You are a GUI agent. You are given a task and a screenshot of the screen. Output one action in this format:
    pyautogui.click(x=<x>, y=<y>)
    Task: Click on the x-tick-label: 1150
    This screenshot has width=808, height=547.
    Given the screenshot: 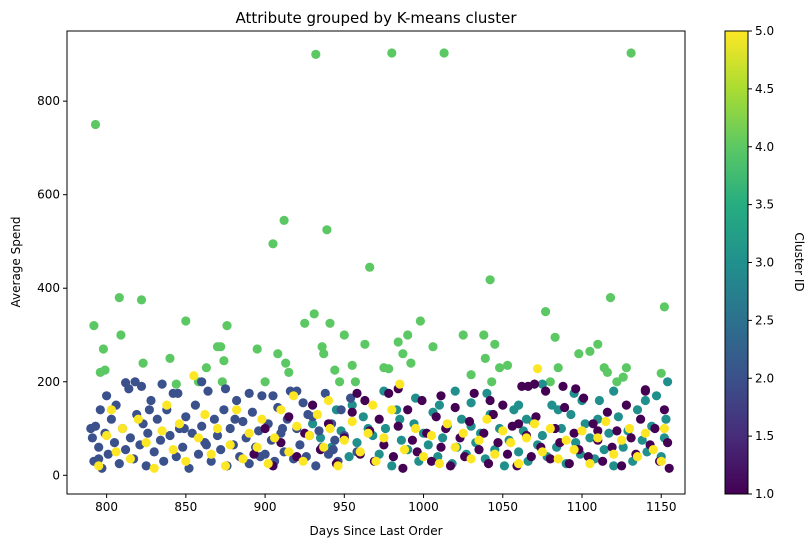 What is the action you would take?
    pyautogui.click(x=661, y=507)
    